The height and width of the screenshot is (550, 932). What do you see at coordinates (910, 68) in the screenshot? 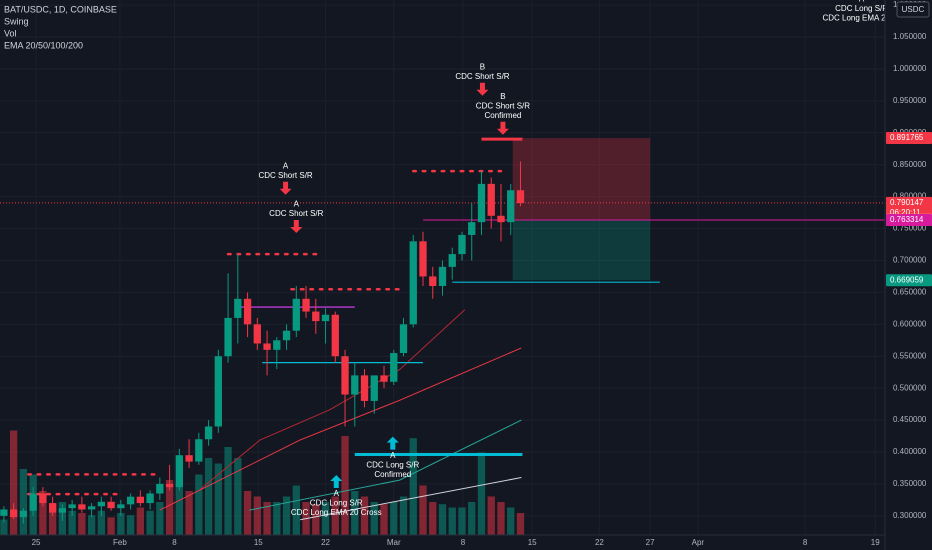
I see `y-tick-label: 1.000000` at bounding box center [910, 68].